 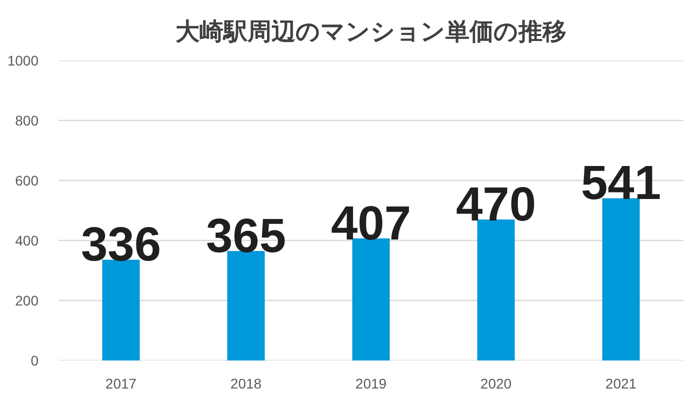 What do you see at coordinates (621, 183) in the screenshot?
I see `data-label: 541` at bounding box center [621, 183].